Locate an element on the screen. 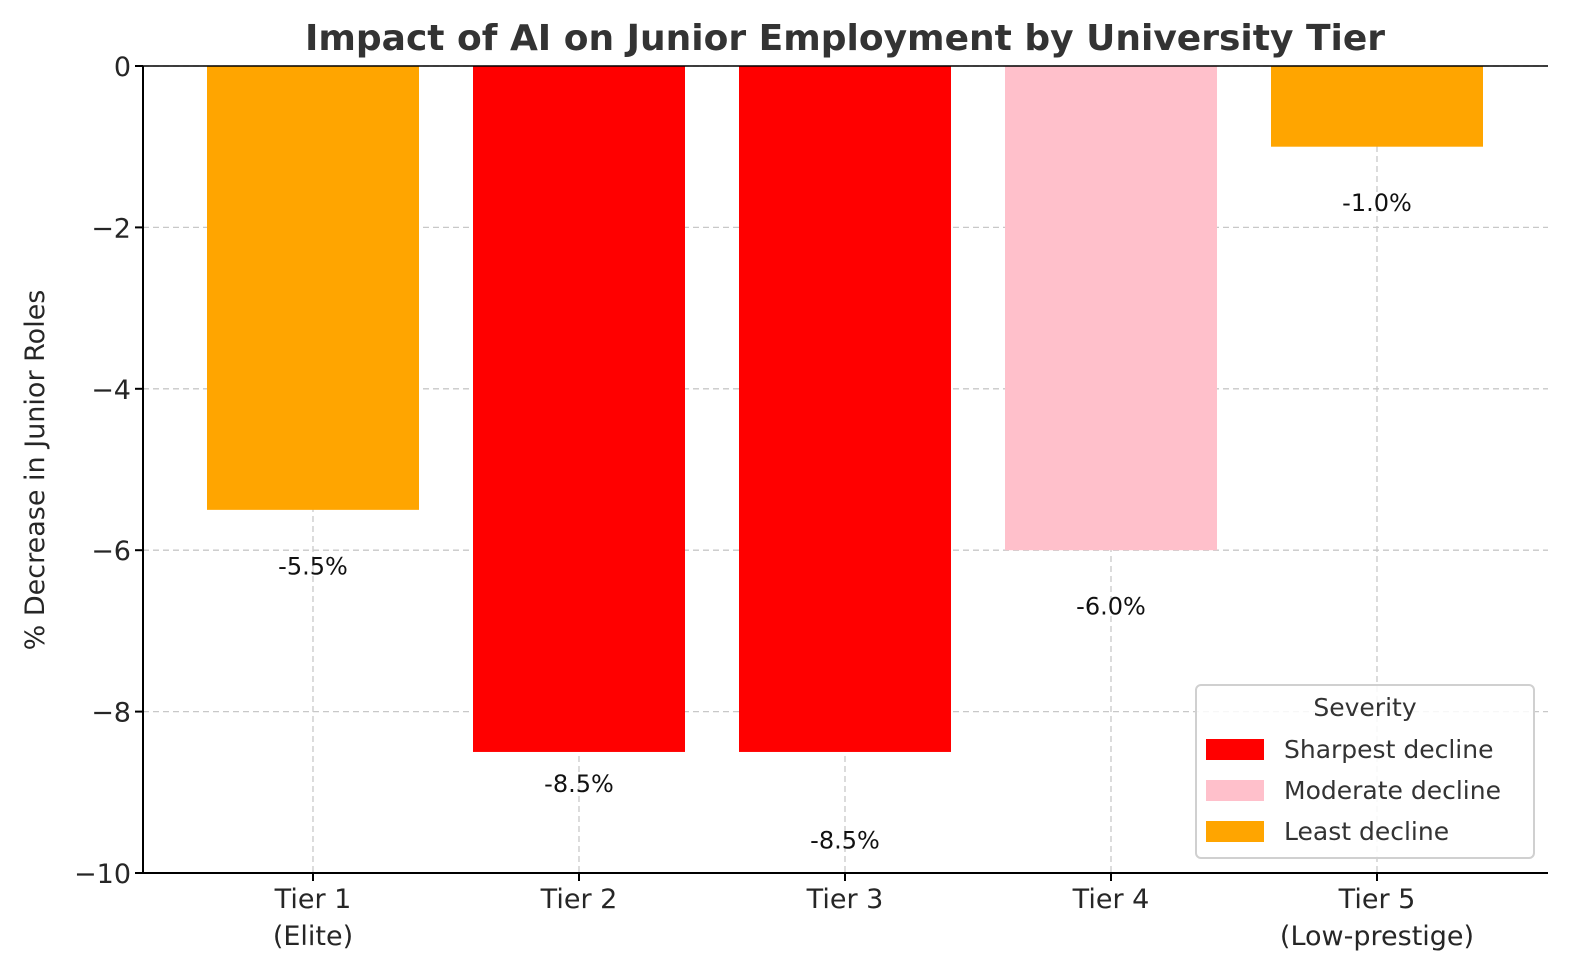 The height and width of the screenshot is (980, 1580). x-tick-label: (Elite) is located at coordinates (313, 936).